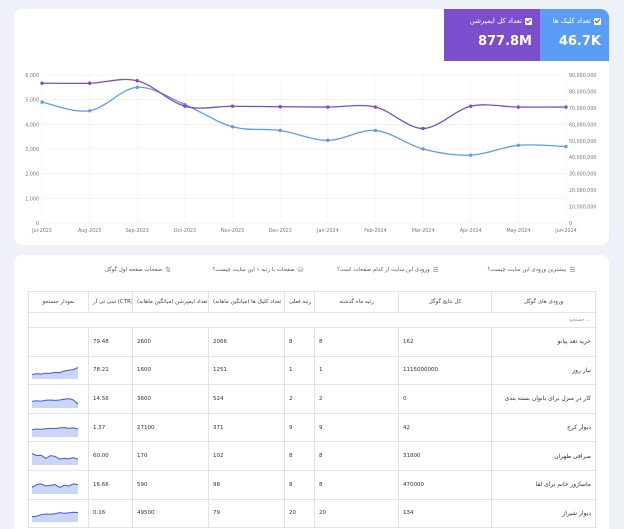 The image size is (624, 529). What do you see at coordinates (246, 513) in the screenshot?
I see `clicks-cell: 79` at bounding box center [246, 513].